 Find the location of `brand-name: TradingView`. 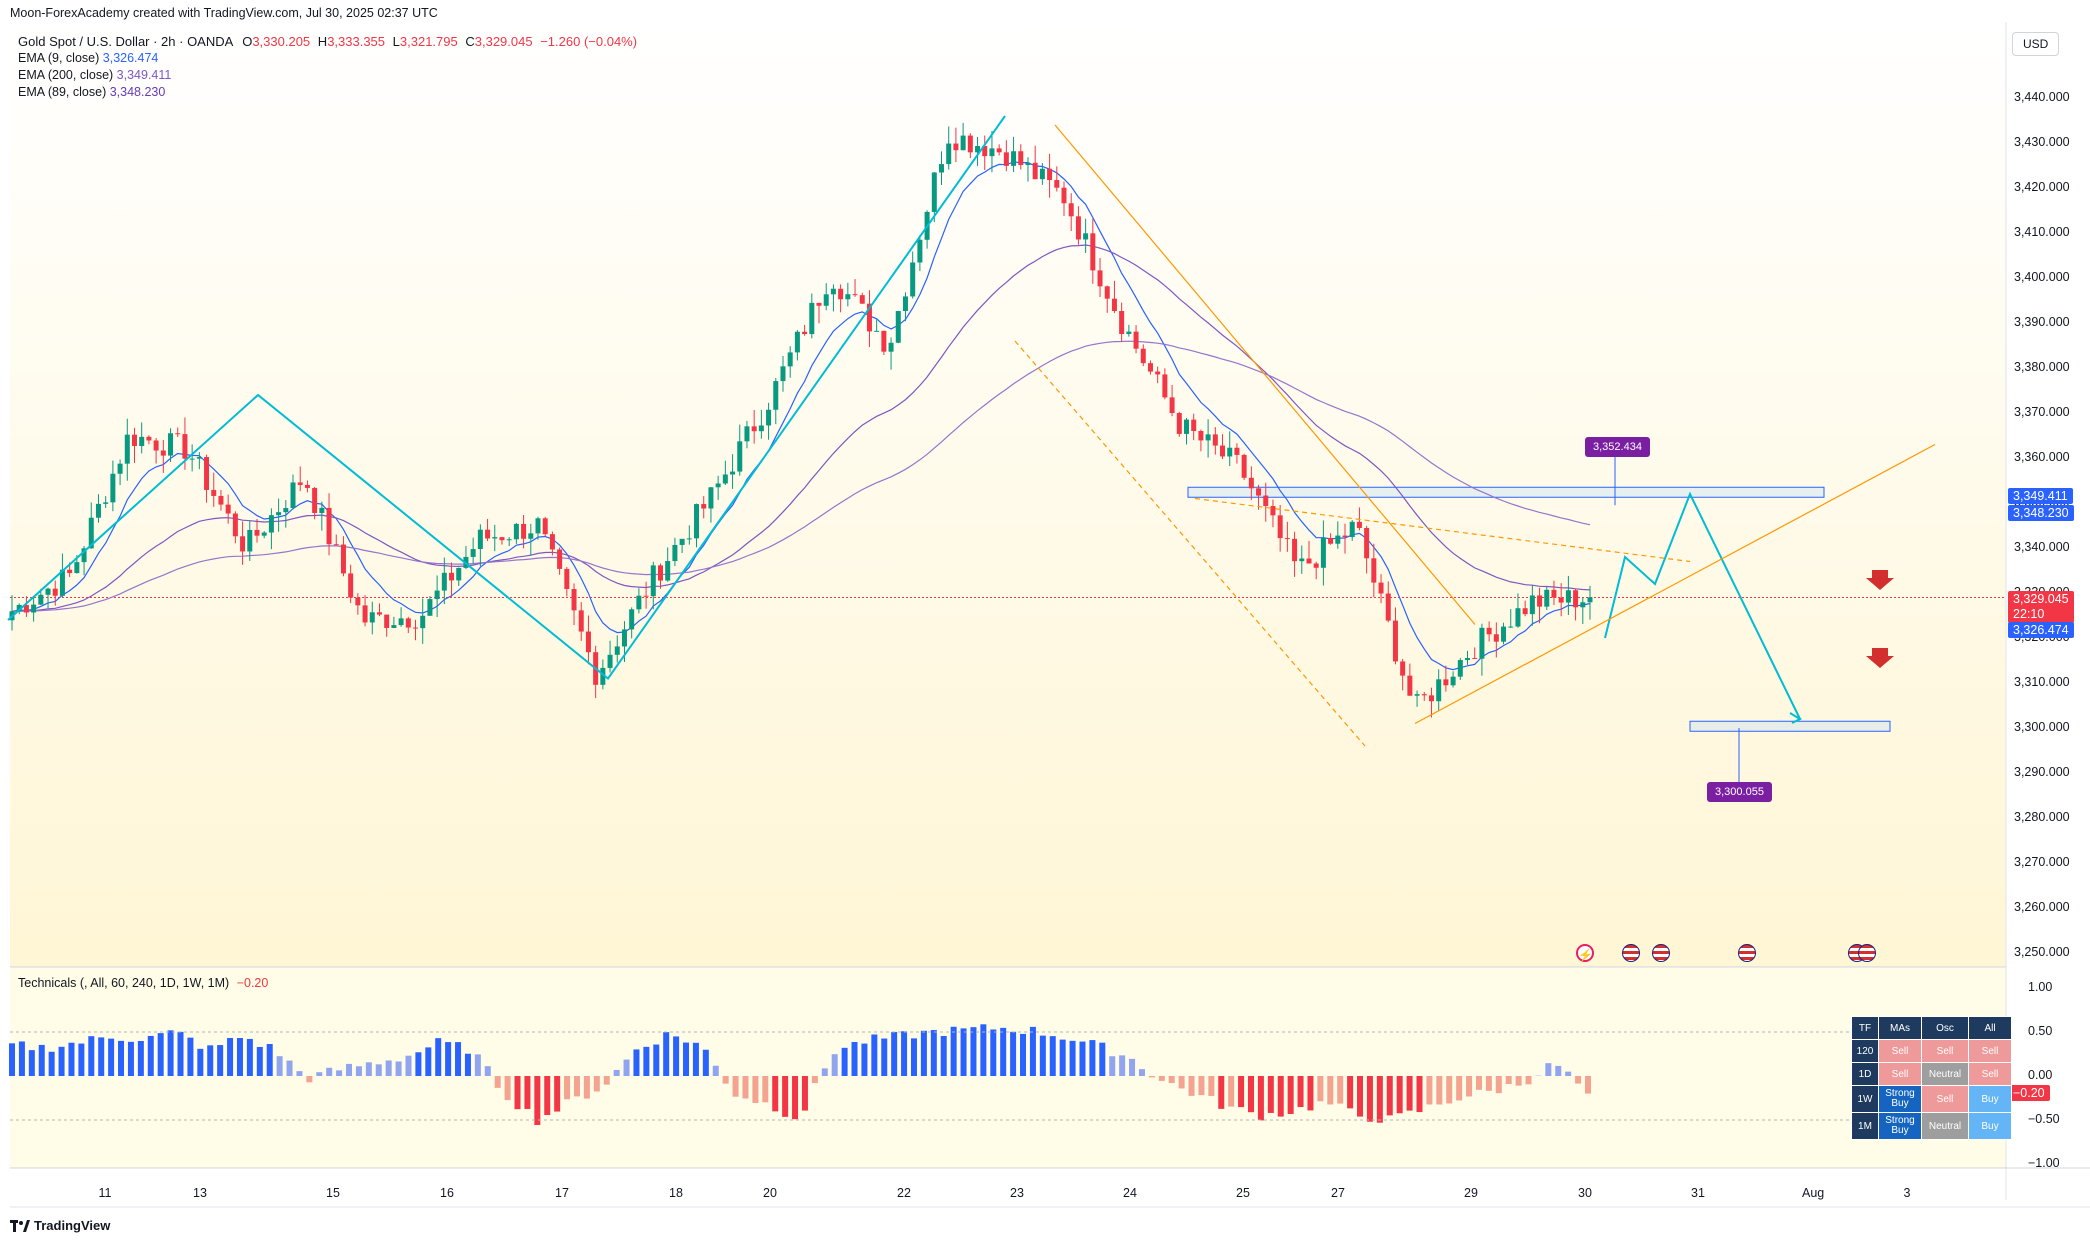

brand-name: TradingView is located at coordinates (72, 1225).